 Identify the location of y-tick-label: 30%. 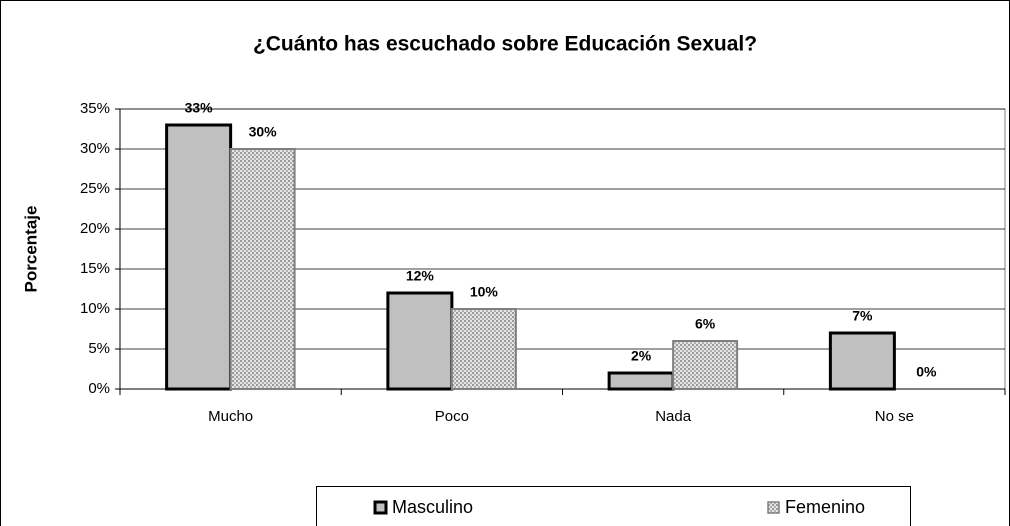
(95, 148).